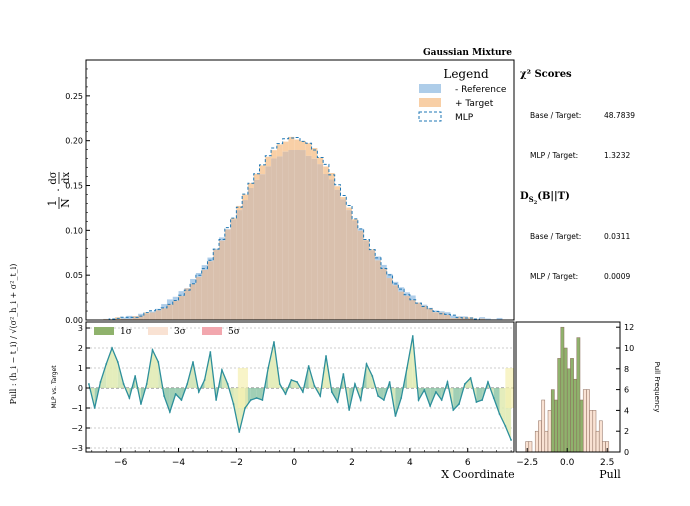  What do you see at coordinates (74, 230) in the screenshot?
I see `main-ytick-label: 0.10` at bounding box center [74, 230].